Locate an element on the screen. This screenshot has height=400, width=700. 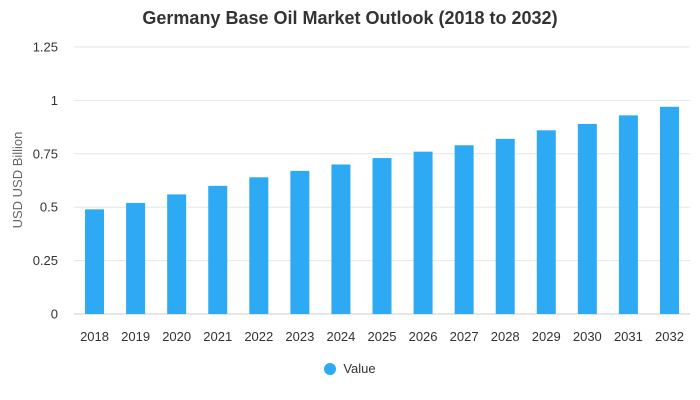
bar-2024 is located at coordinates (341, 239).